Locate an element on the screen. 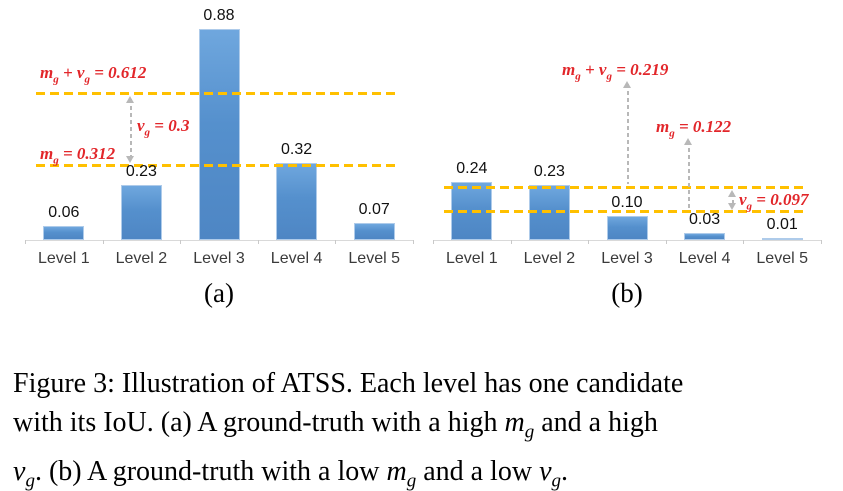  bar-value-label: 0.06 is located at coordinates (64, 212).